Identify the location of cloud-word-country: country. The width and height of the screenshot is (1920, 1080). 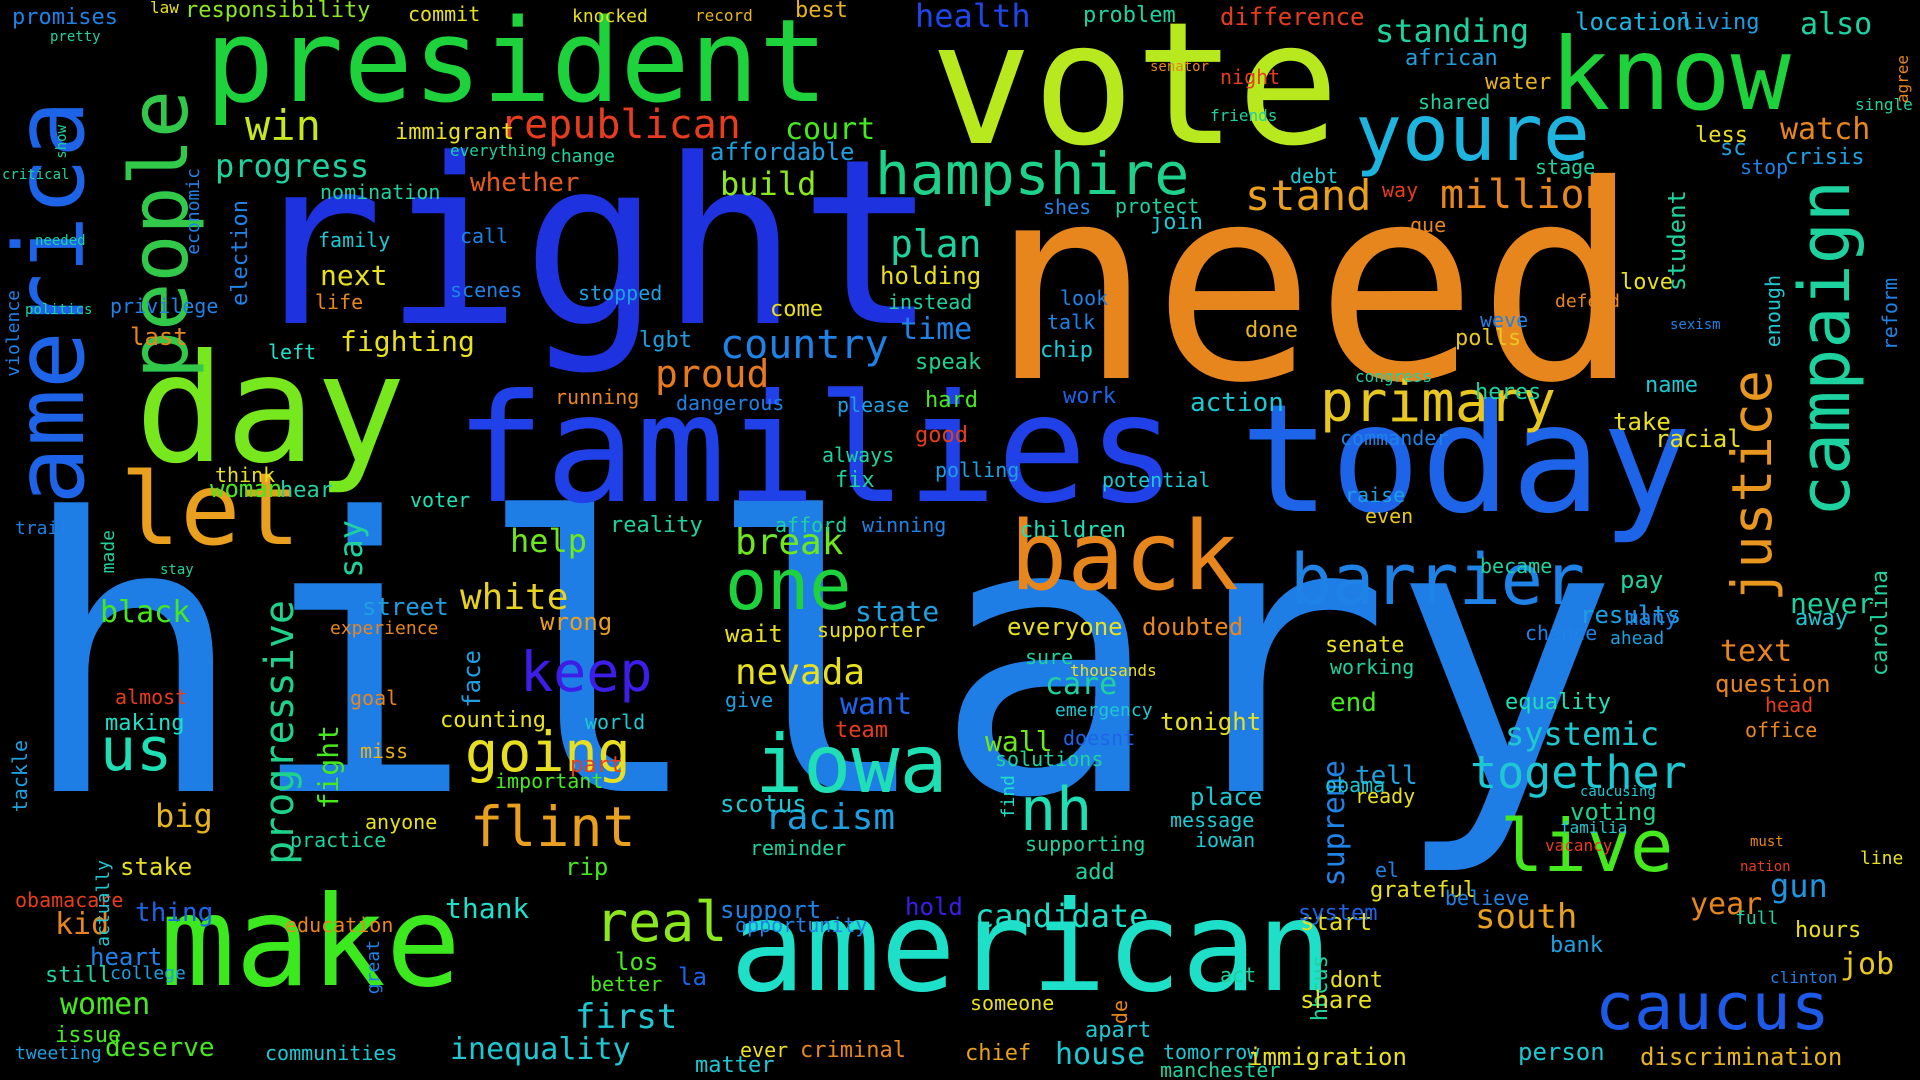
(804, 345).